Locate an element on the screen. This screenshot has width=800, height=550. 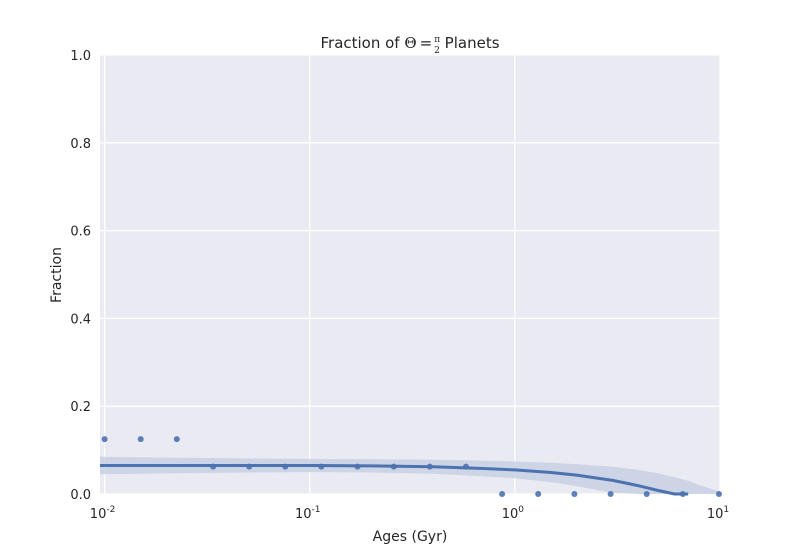
y-tick-label: 0.4 is located at coordinates (80, 319).